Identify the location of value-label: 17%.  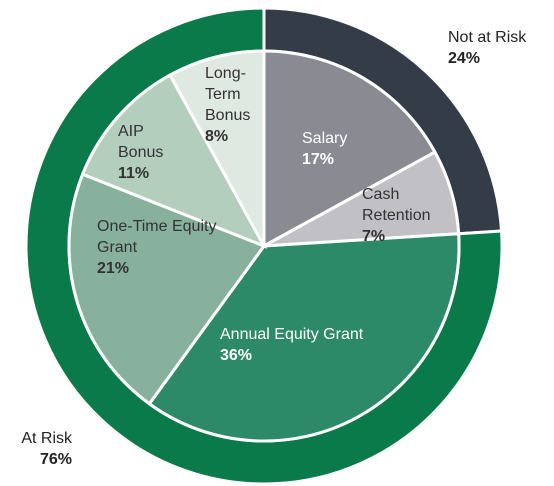
(318, 159).